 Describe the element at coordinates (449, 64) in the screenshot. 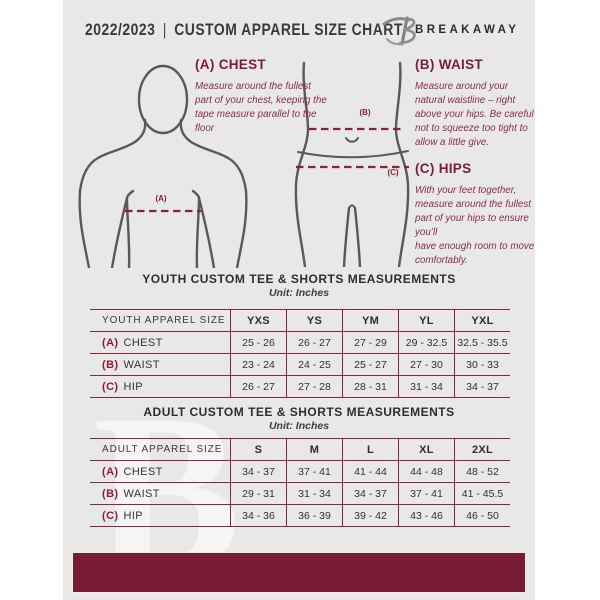

I see `waist-guide-heading: (B) WAIST` at that location.